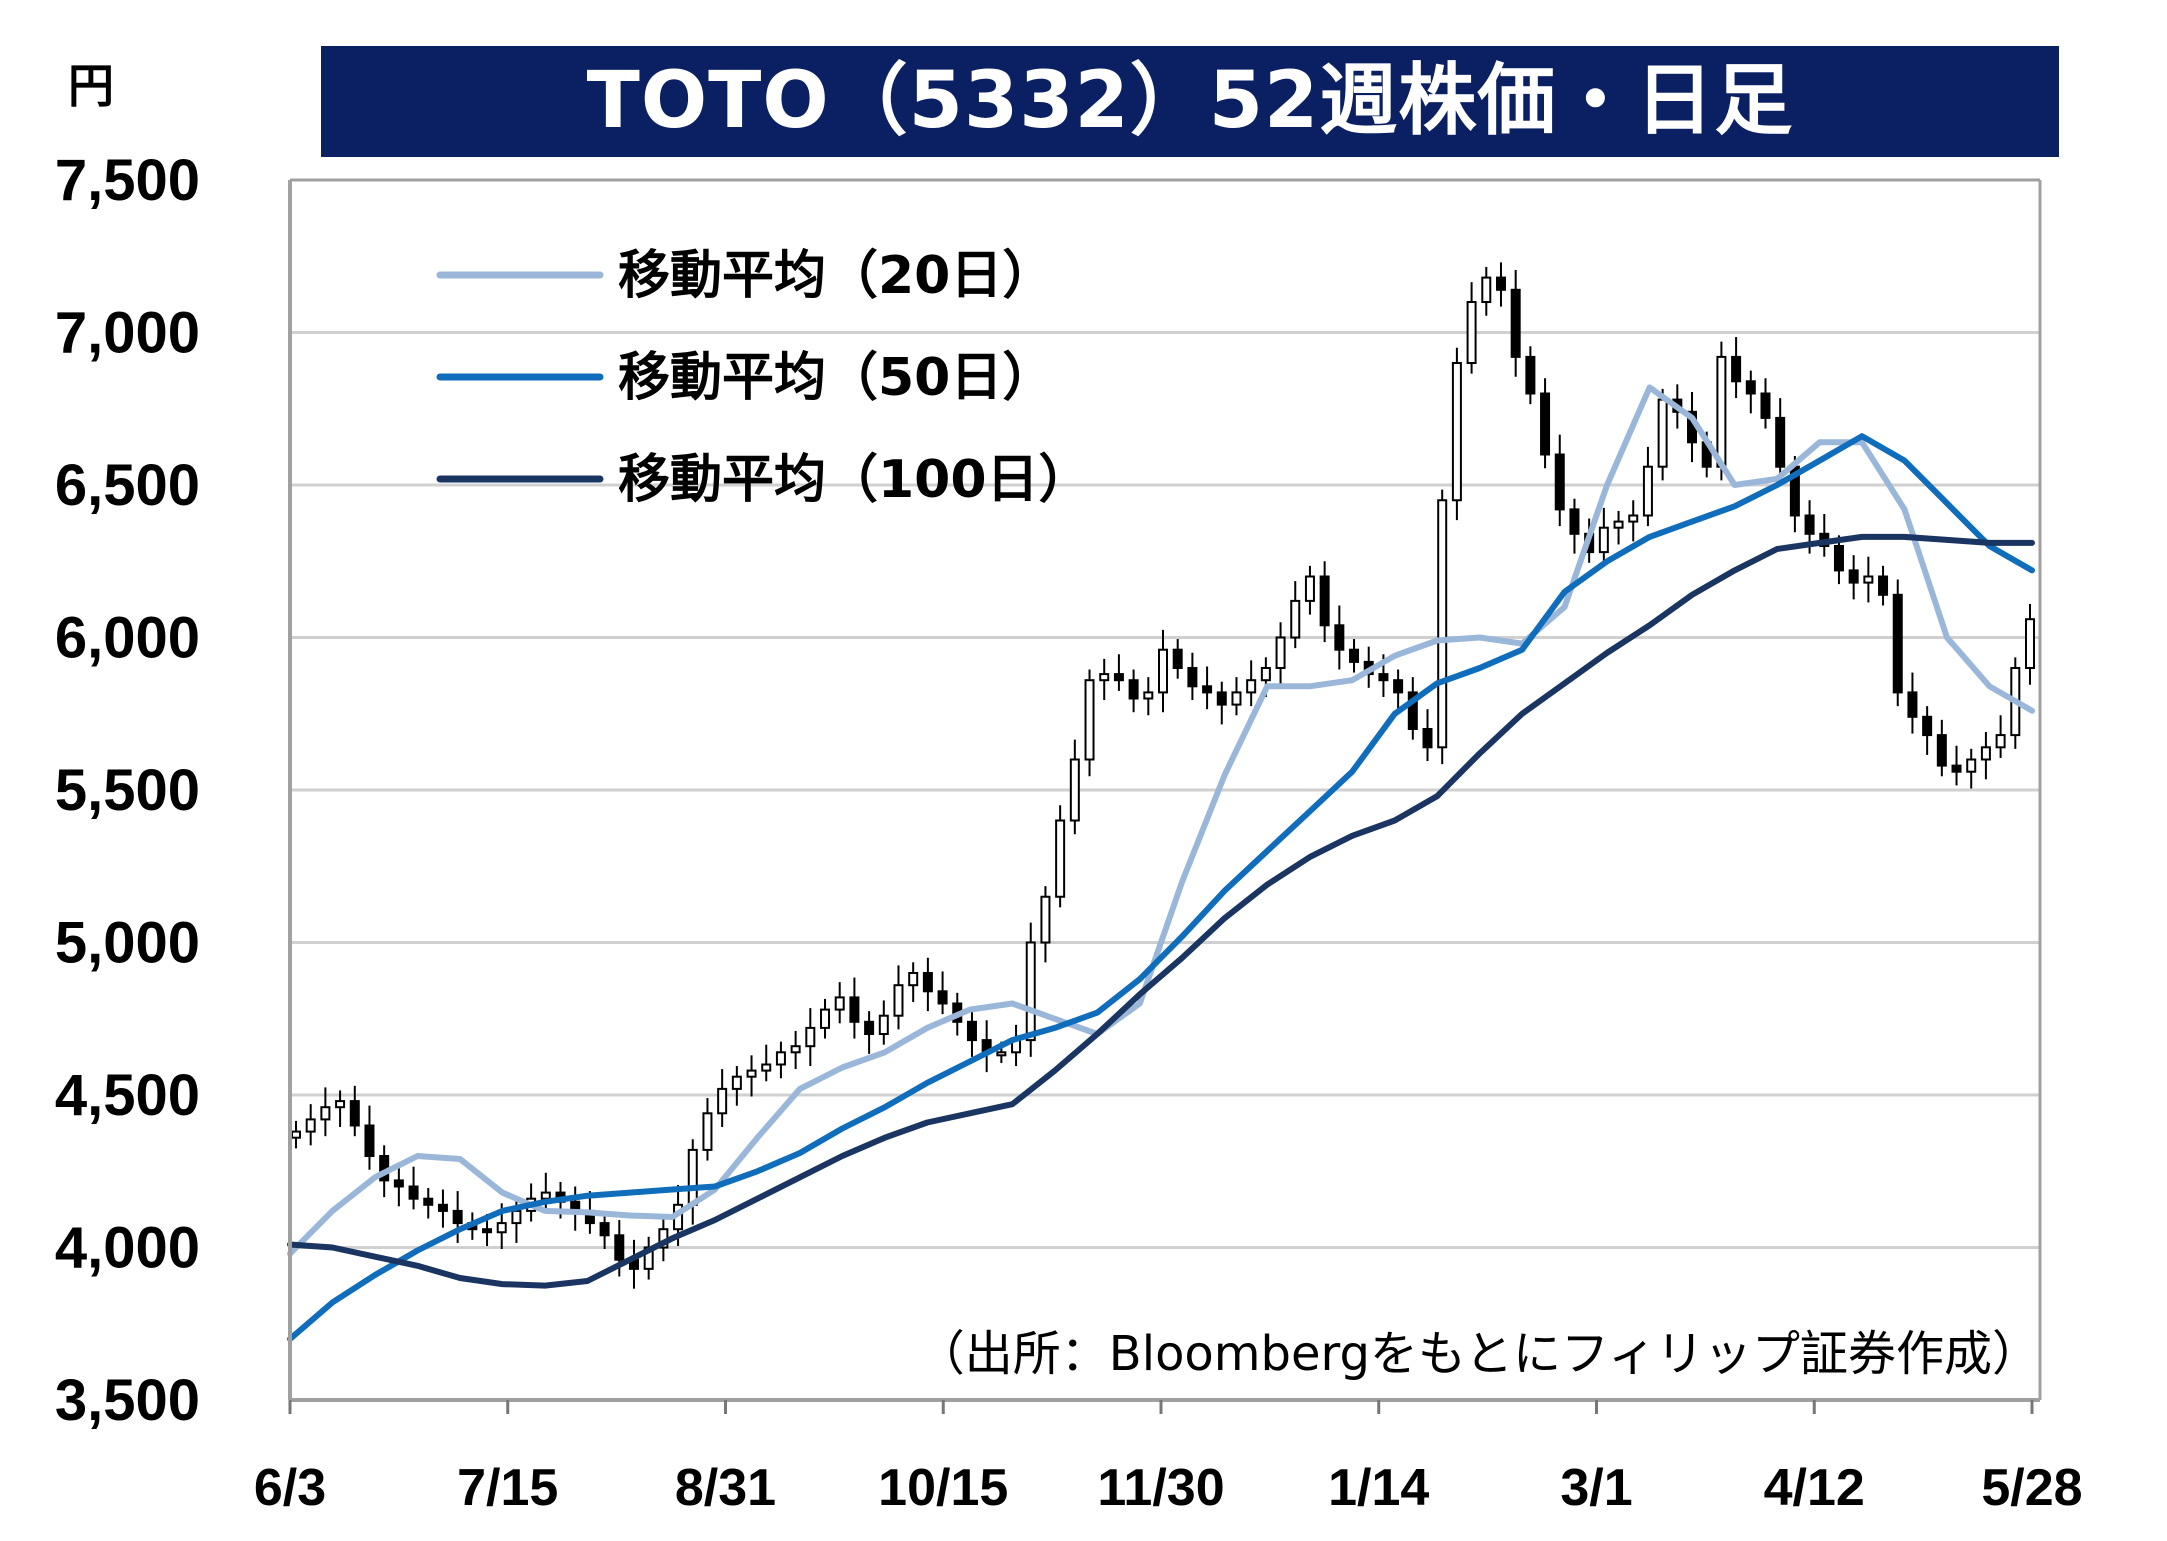 Image resolution: width=2167 pixels, height=1541 pixels. Describe the element at coordinates (943, 1488) in the screenshot. I see `x-tick-label: 10/15` at that location.